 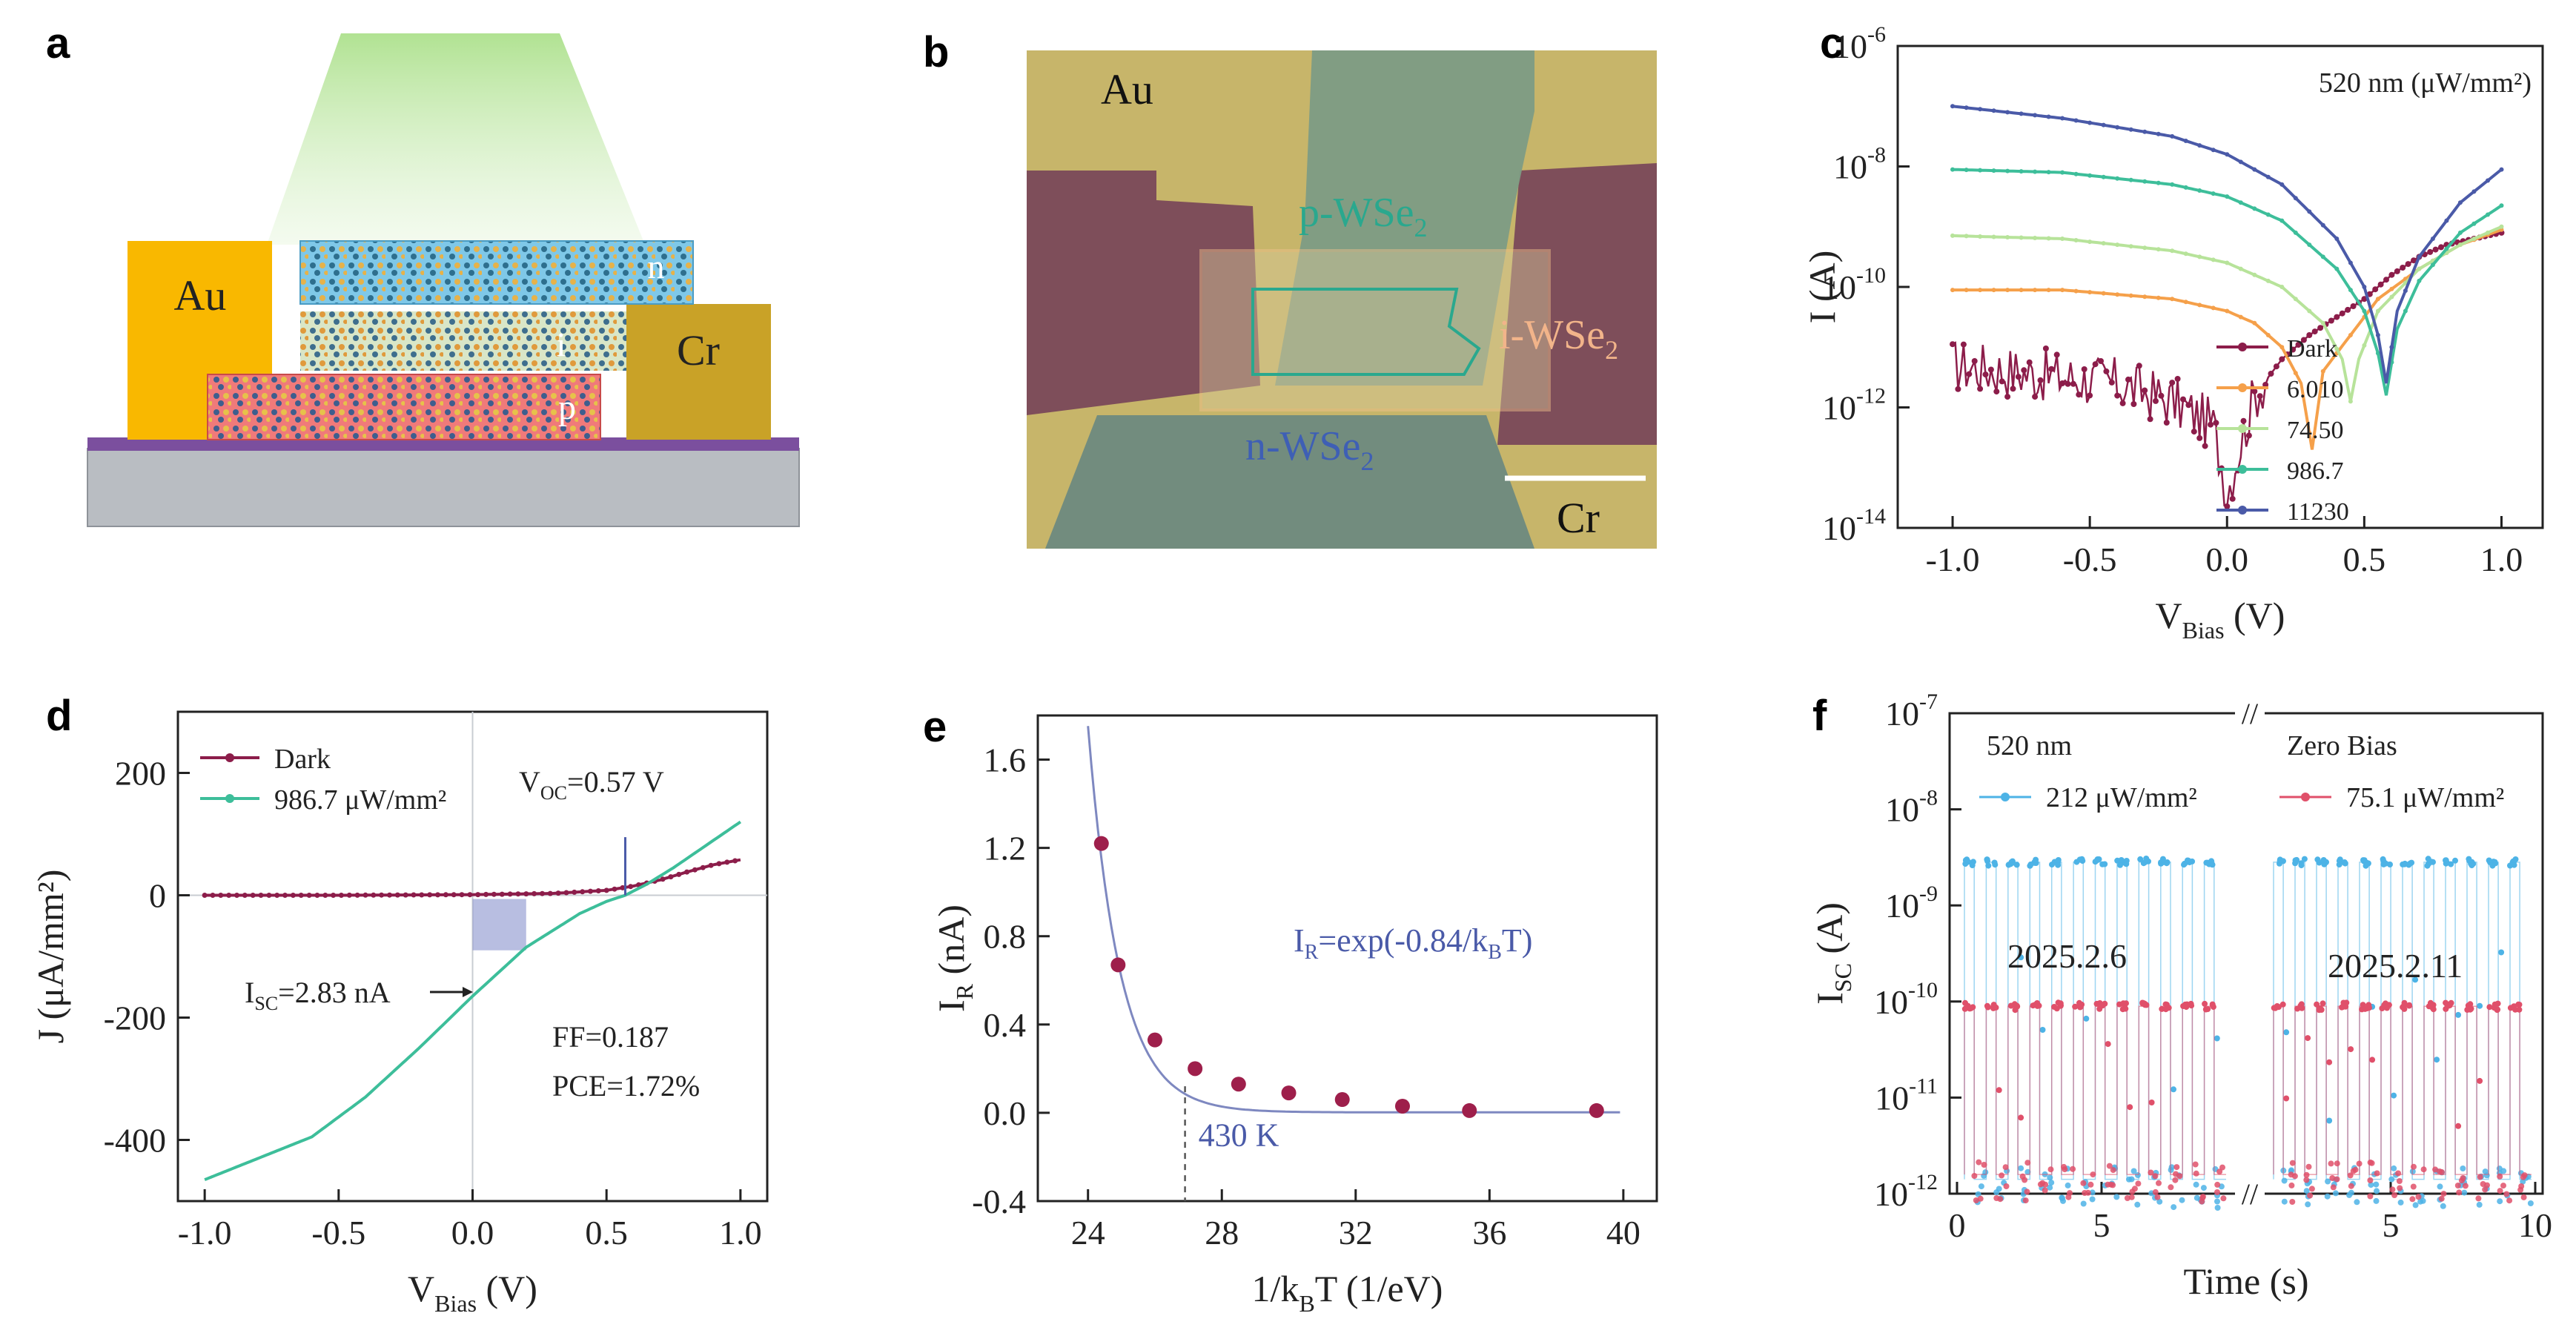 What do you see at coordinates (1005, 1025) in the screenshot?
I see `y-tick-label: 0.4` at bounding box center [1005, 1025].